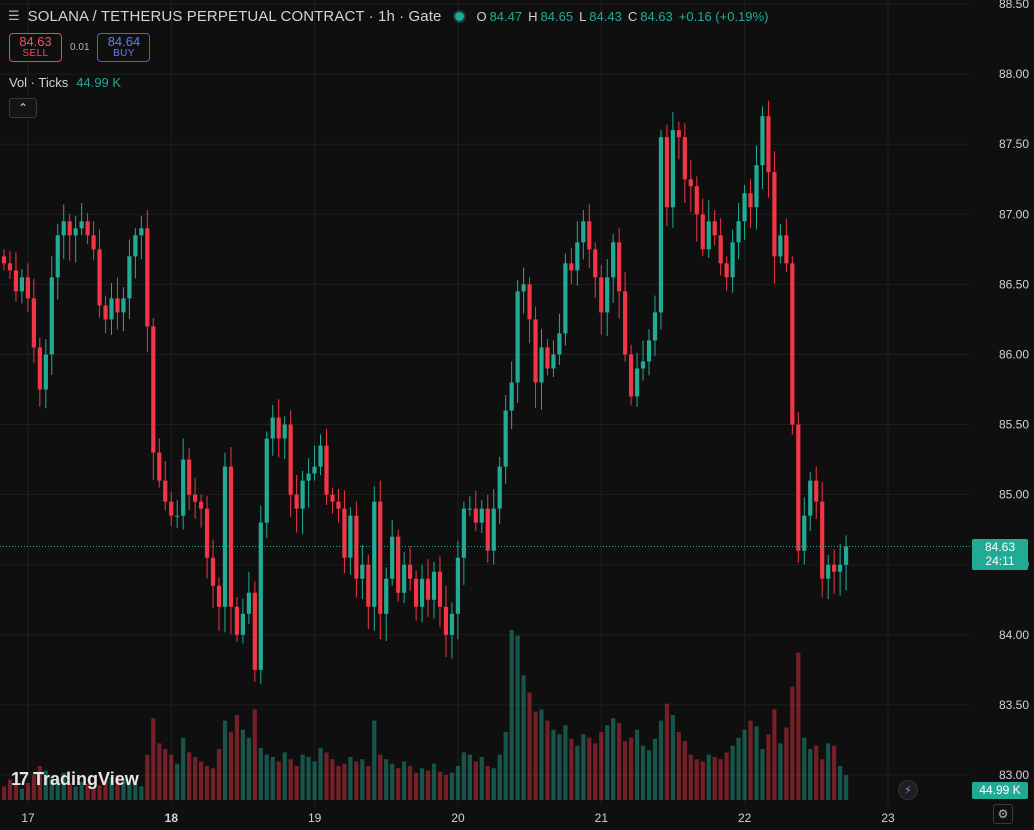  What do you see at coordinates (1014, 425) in the screenshot?
I see `y-tick-label: 85.50` at bounding box center [1014, 425].